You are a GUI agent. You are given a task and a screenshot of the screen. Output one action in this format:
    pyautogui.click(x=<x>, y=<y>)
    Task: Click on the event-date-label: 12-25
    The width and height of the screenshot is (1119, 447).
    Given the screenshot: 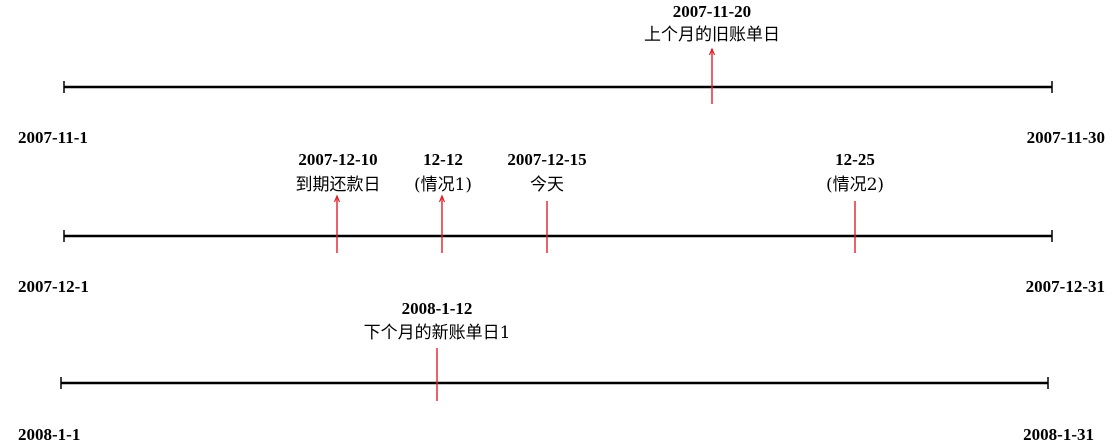 What is the action you would take?
    pyautogui.click(x=855, y=159)
    